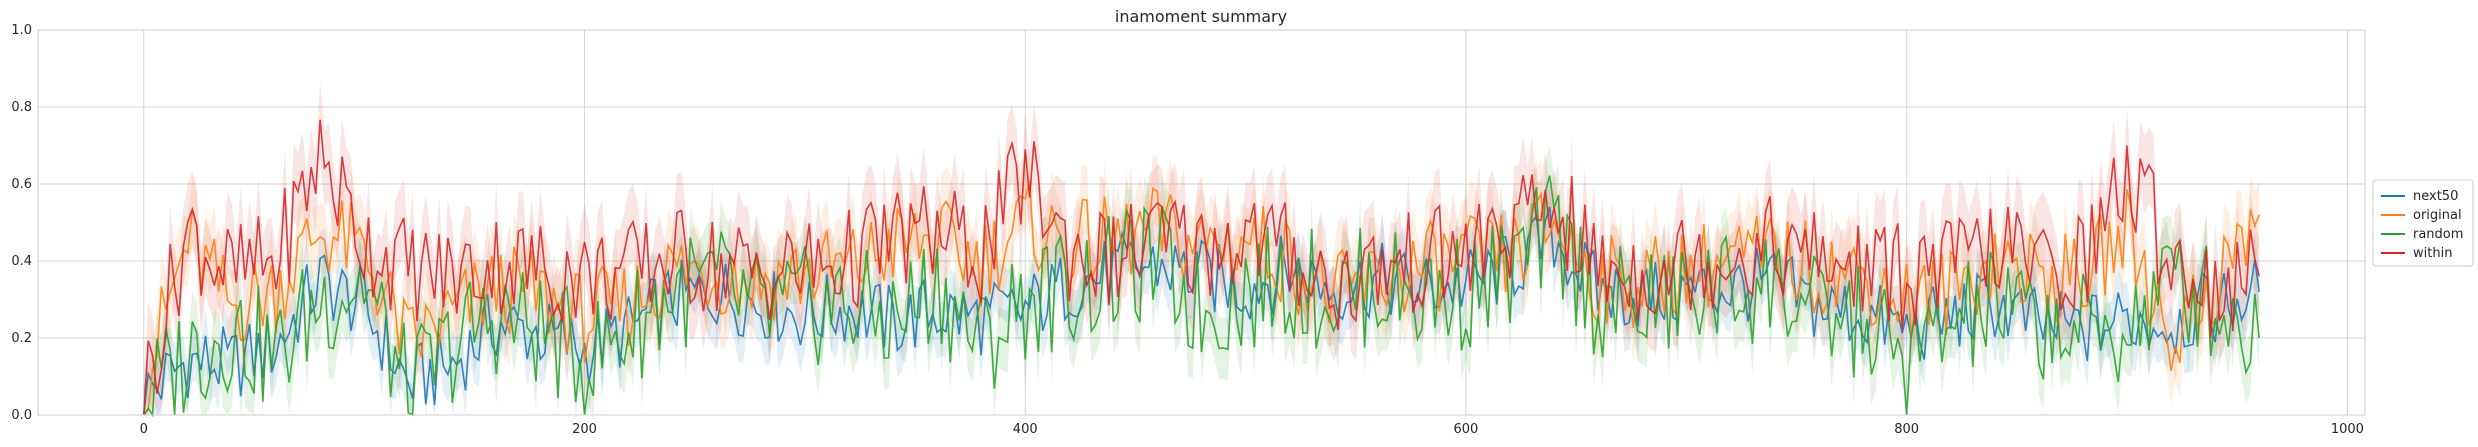  I want to click on legend: next50 original random within, so click(2423, 223).